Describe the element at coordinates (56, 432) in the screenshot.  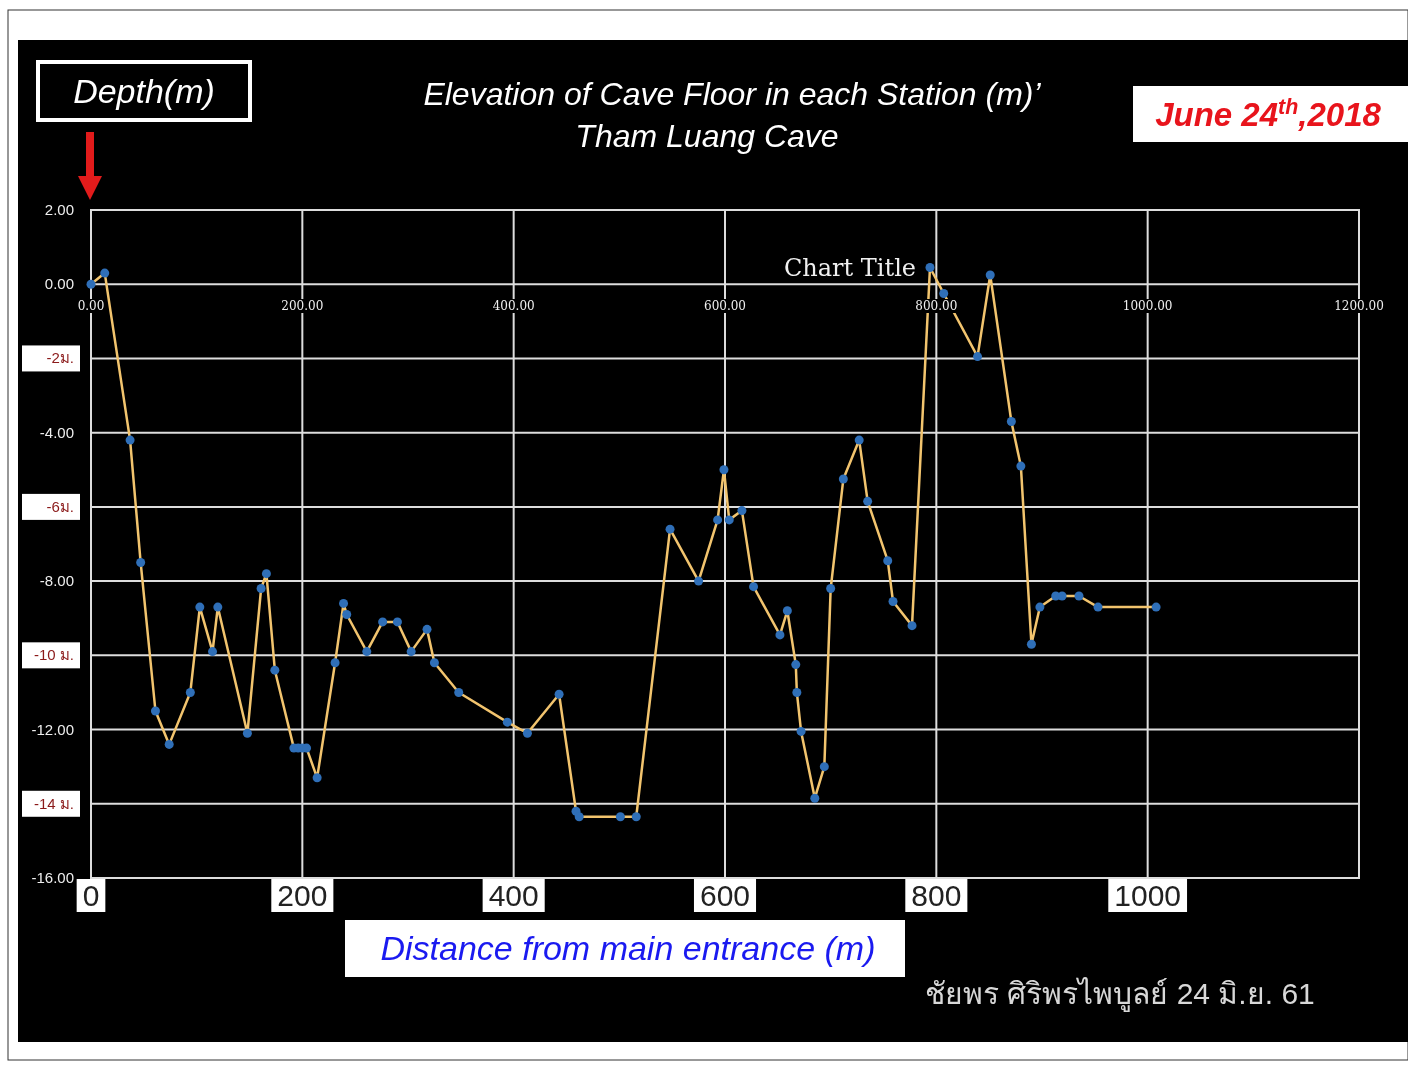
I see `y-tick-label: -4.00` at that location.